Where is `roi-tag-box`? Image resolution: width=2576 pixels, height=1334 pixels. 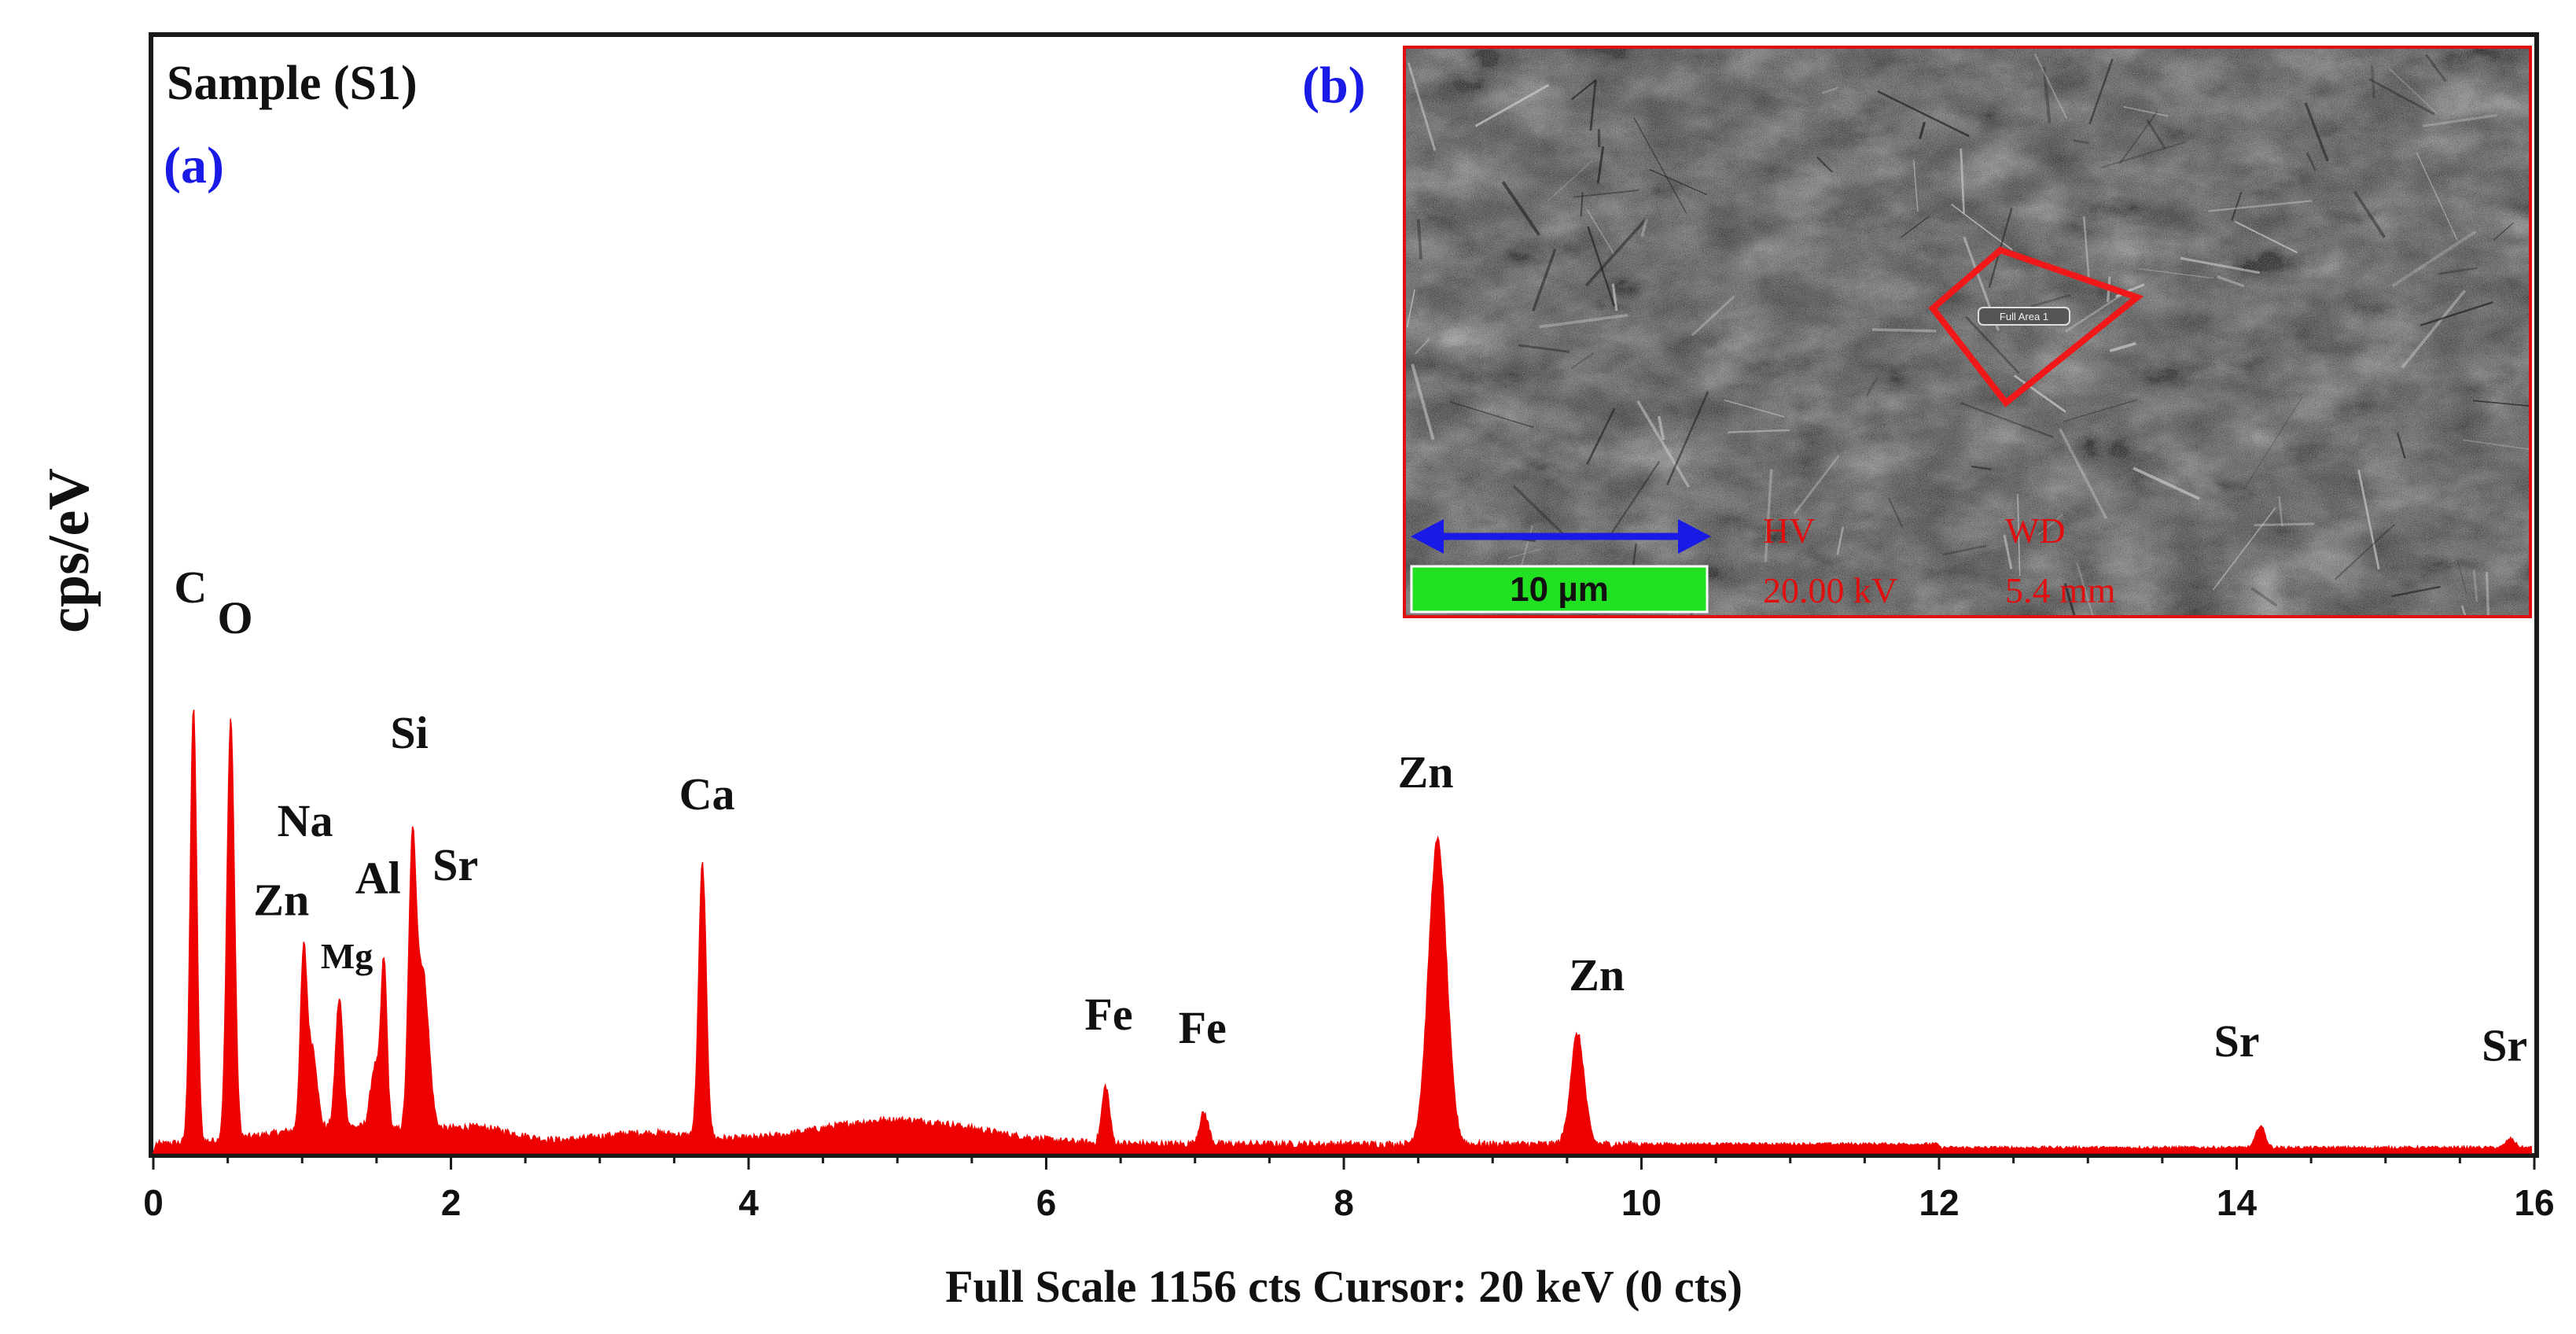
roi-tag-box is located at coordinates (2024, 316).